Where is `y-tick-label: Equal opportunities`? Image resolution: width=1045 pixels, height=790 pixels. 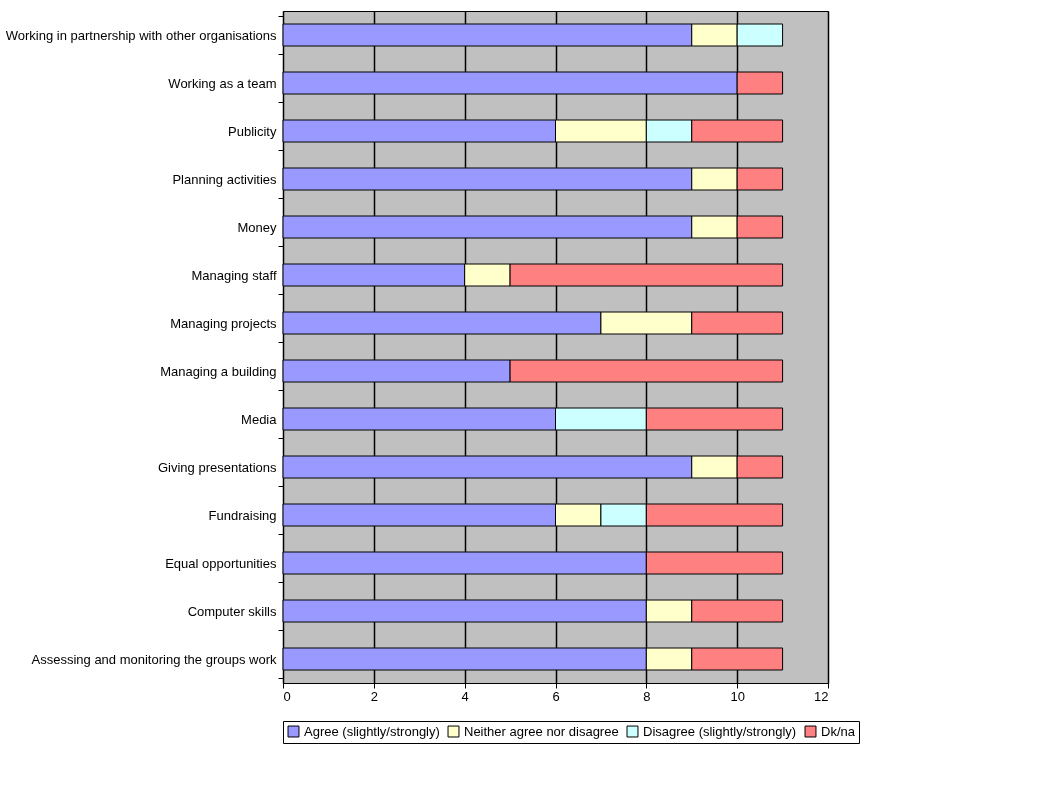
y-tick-label: Equal opportunities is located at coordinates (221, 563).